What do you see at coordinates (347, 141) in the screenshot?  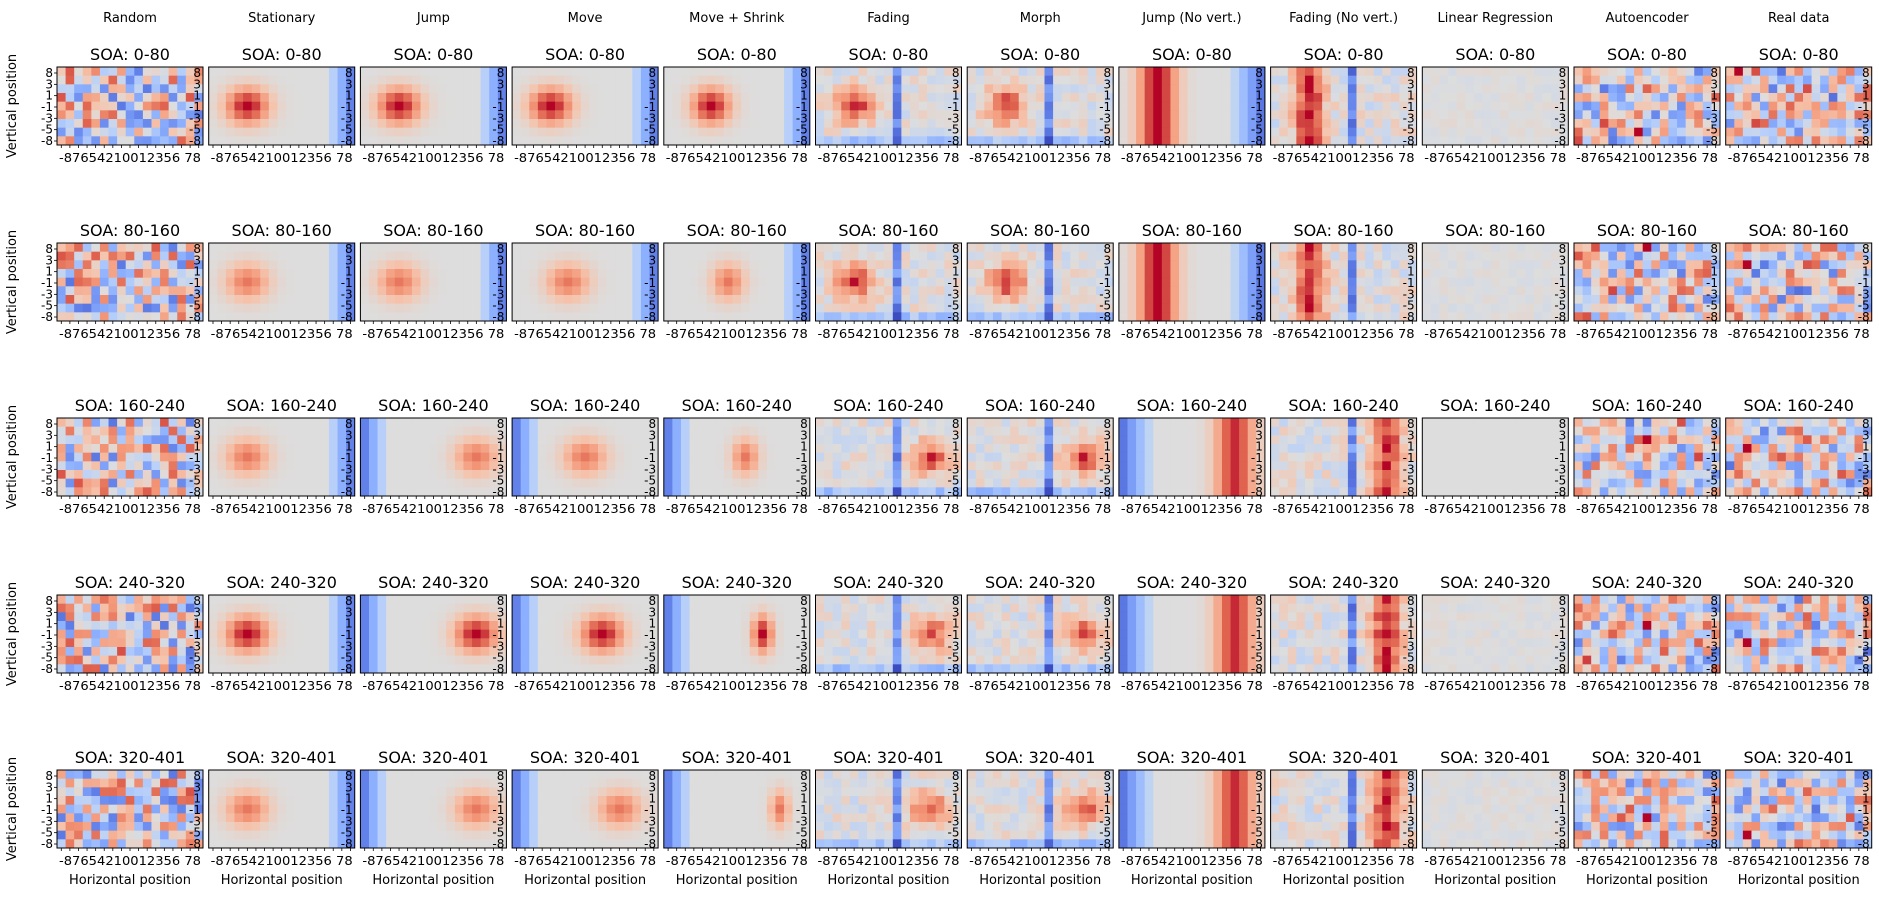 I see `right-tick-label: -8` at bounding box center [347, 141].